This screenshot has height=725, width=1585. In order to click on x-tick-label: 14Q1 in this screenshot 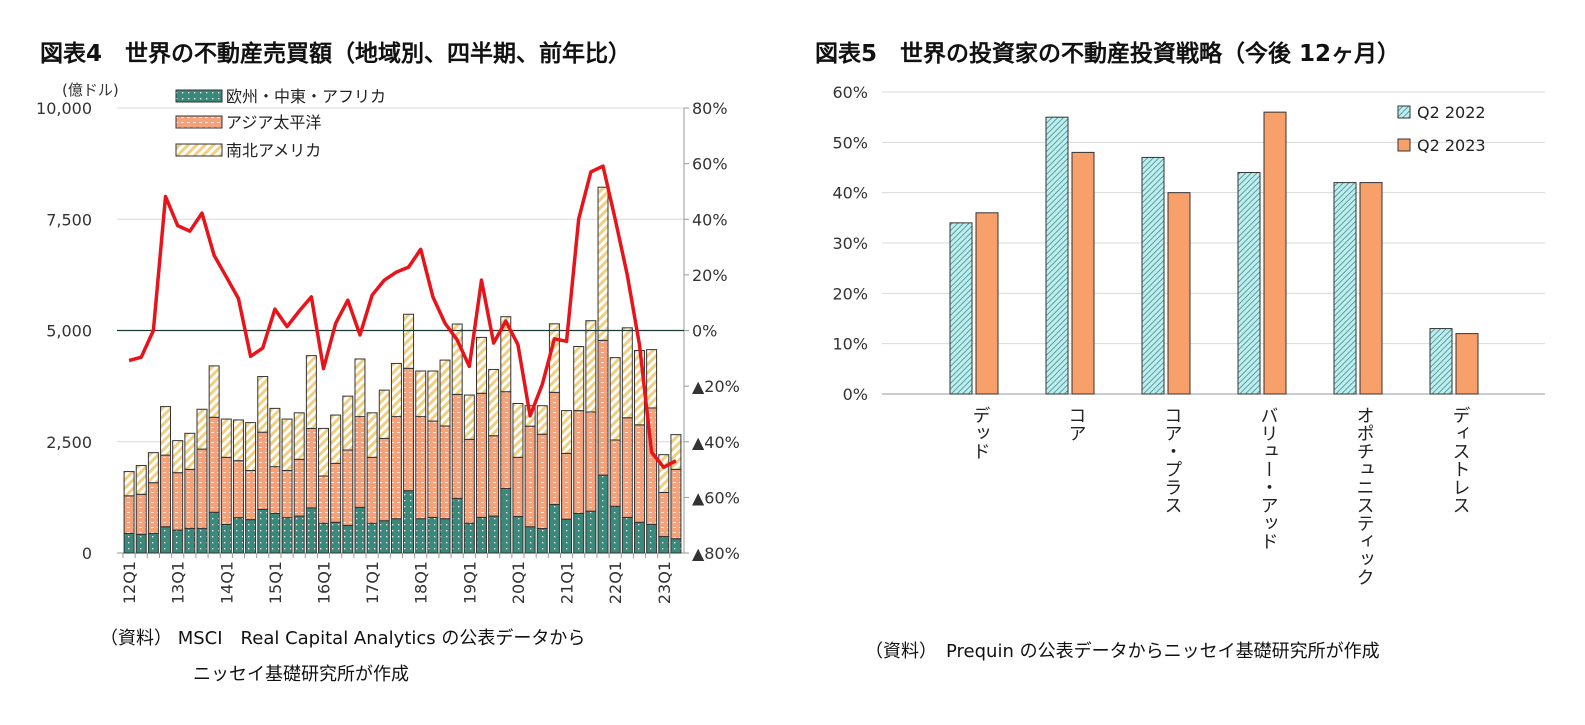, I will do `click(226, 582)`.